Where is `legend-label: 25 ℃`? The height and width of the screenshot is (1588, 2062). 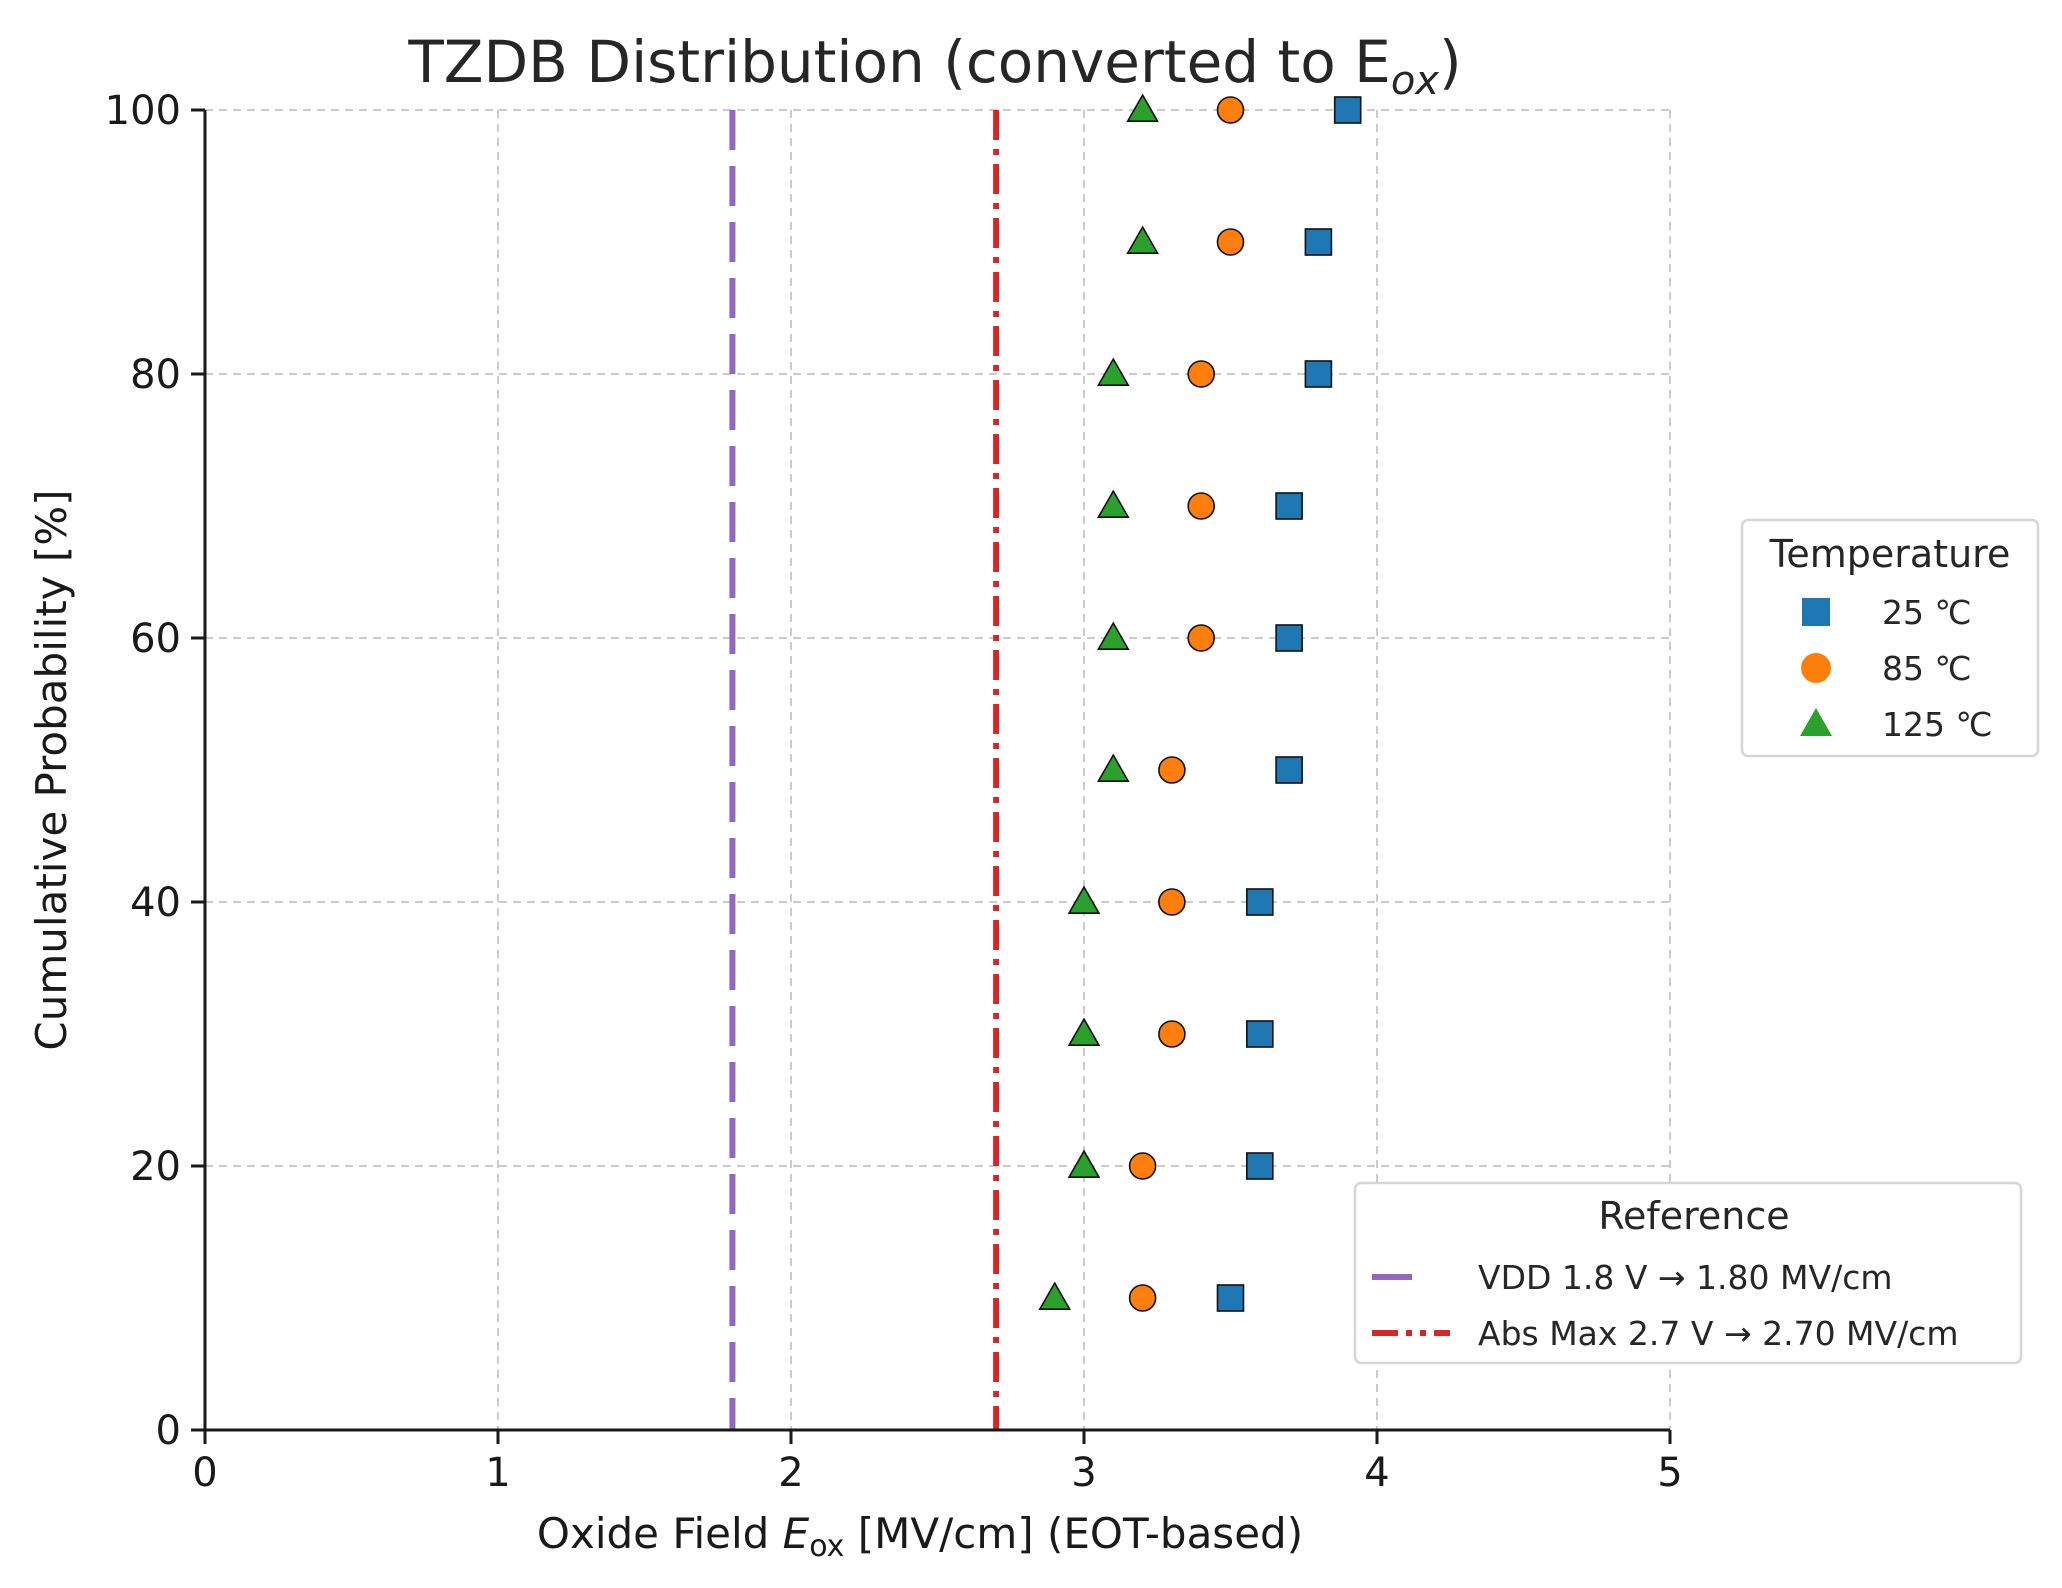 legend-label: 25 ℃ is located at coordinates (1927, 612).